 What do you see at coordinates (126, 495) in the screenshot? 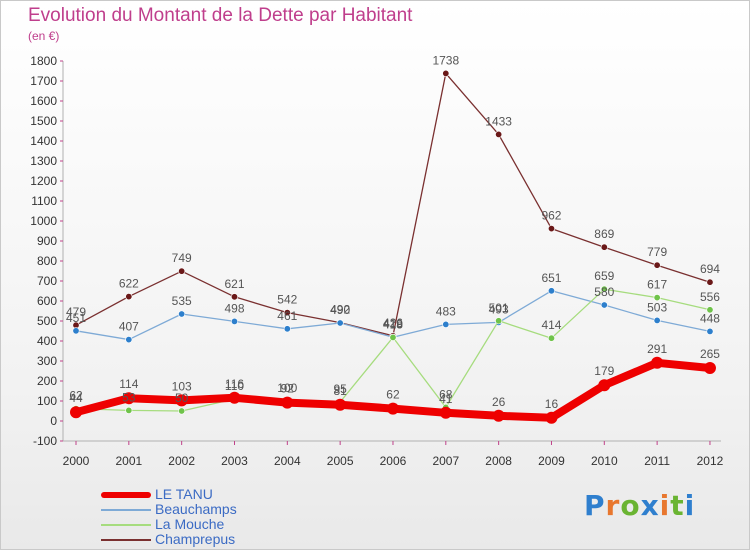
I see `legend-swatch-le-tanu` at bounding box center [126, 495].